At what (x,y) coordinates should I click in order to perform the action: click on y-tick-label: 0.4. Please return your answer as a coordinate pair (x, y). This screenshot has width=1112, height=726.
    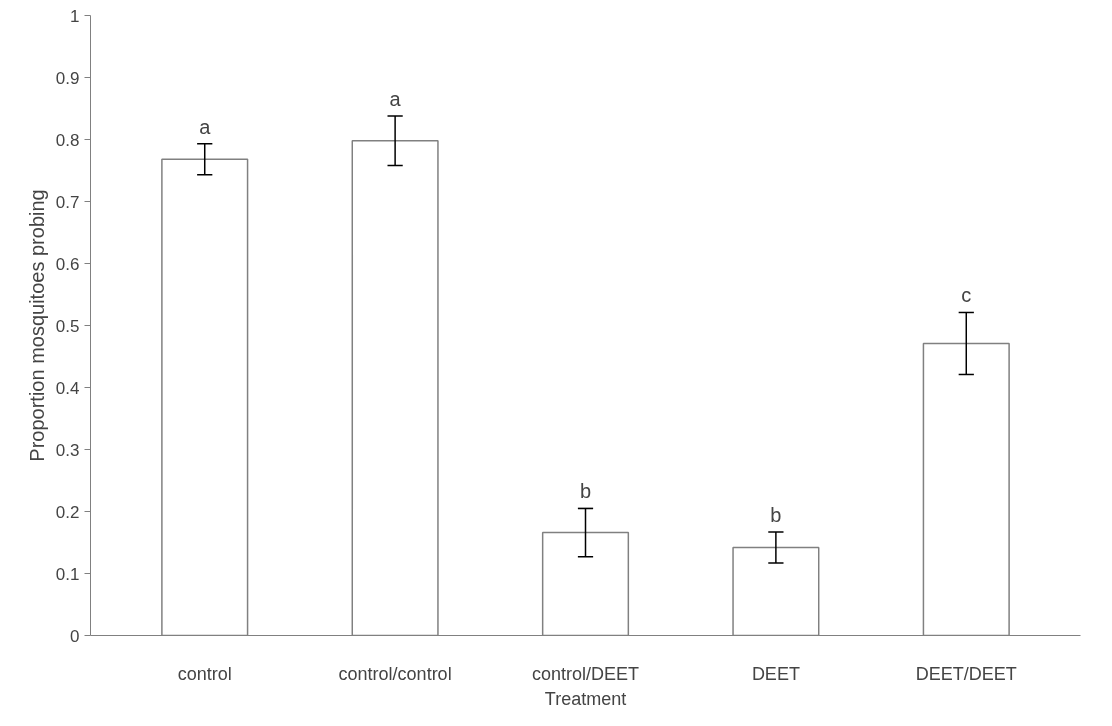
    Looking at the image, I should click on (67, 388).